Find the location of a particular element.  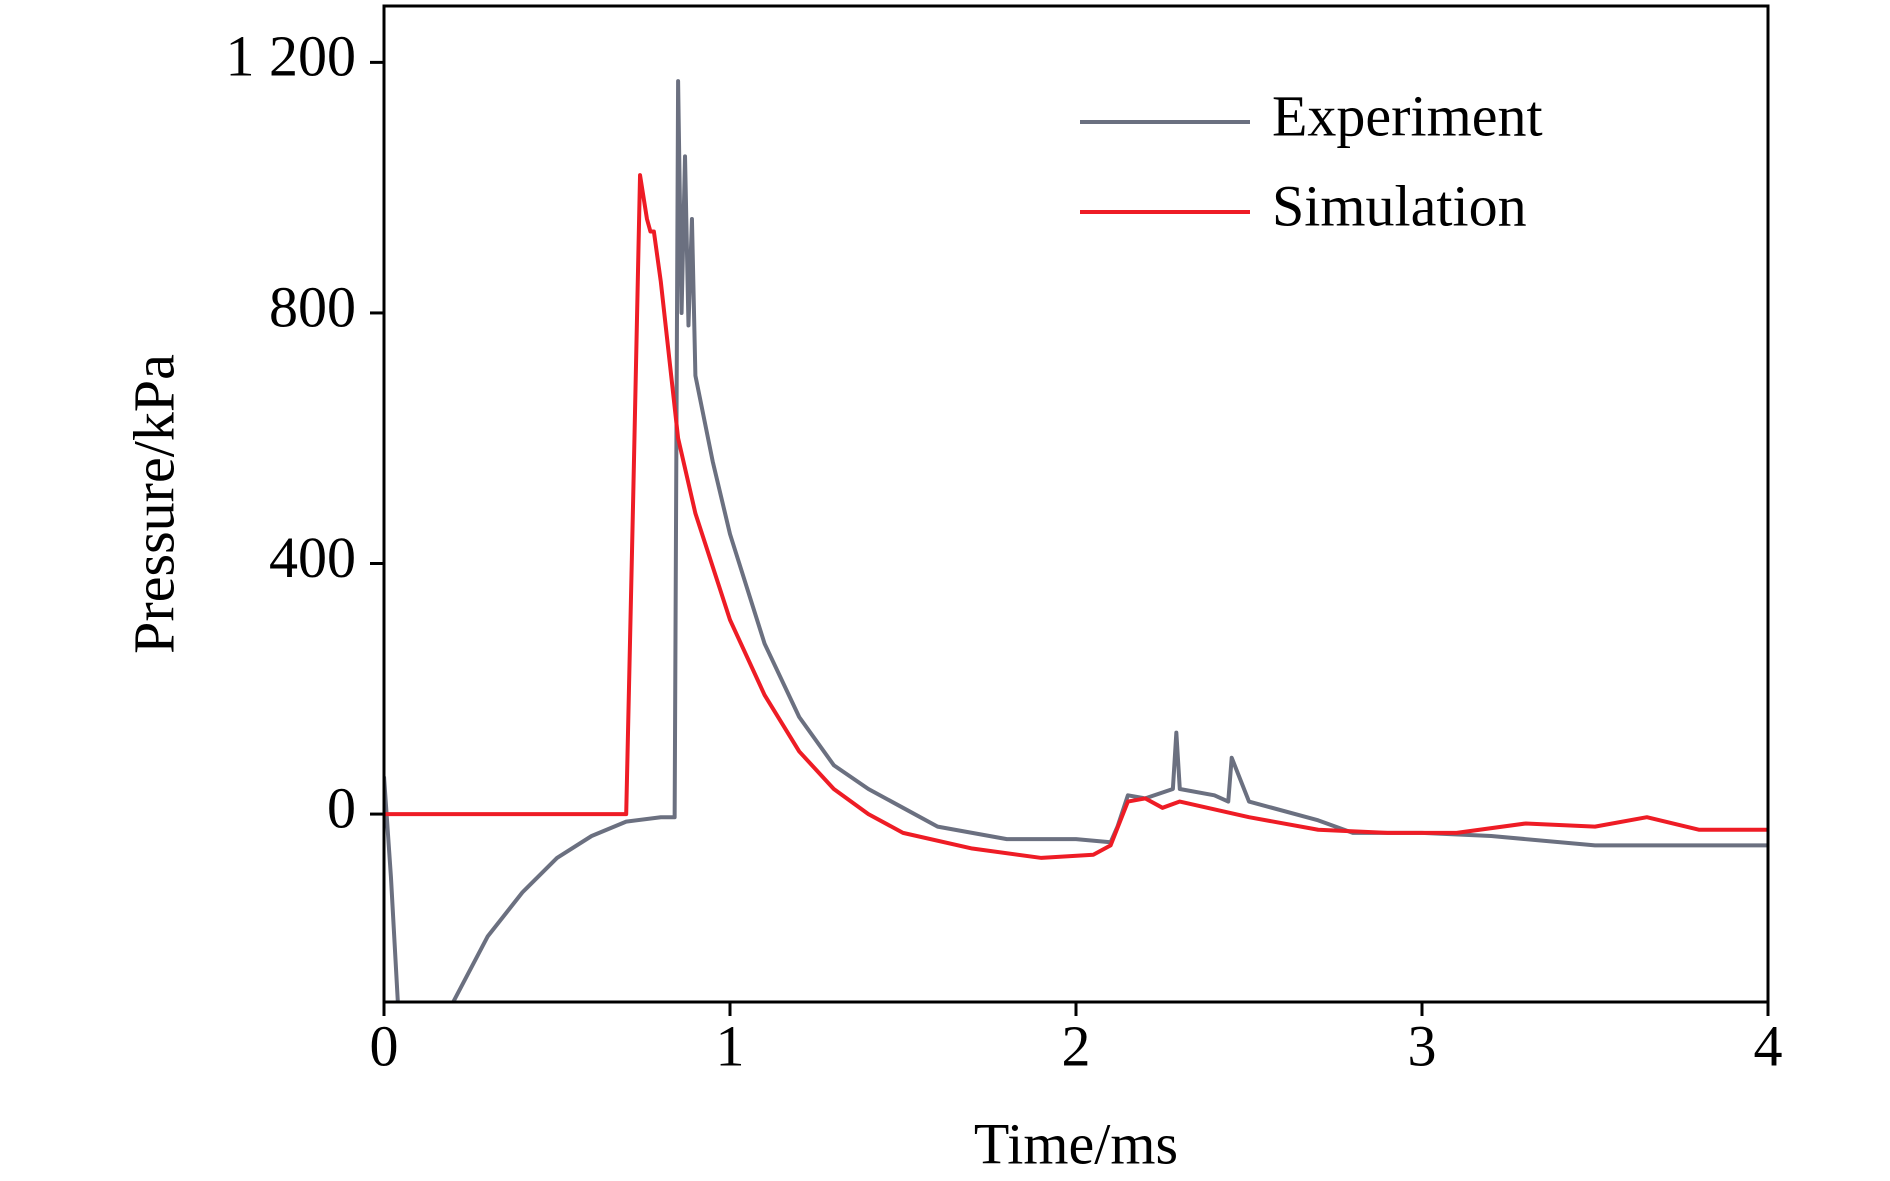

x-tick-label: 0 is located at coordinates (384, 1045).